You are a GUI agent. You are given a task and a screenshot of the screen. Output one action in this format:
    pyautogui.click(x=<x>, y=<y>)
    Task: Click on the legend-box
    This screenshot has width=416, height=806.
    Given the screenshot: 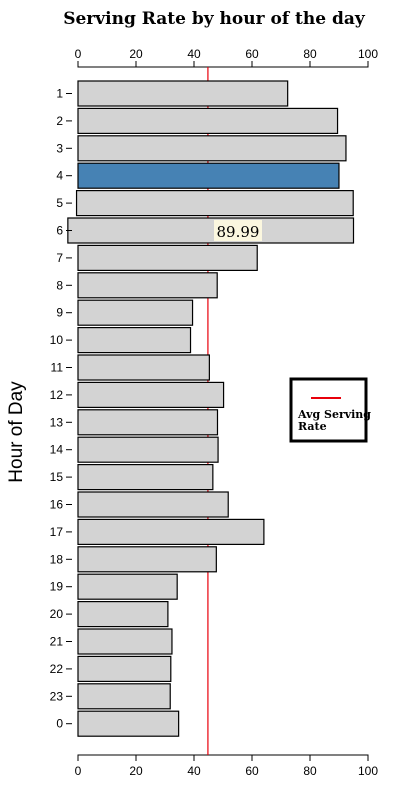 What is the action you would take?
    pyautogui.click(x=328, y=410)
    